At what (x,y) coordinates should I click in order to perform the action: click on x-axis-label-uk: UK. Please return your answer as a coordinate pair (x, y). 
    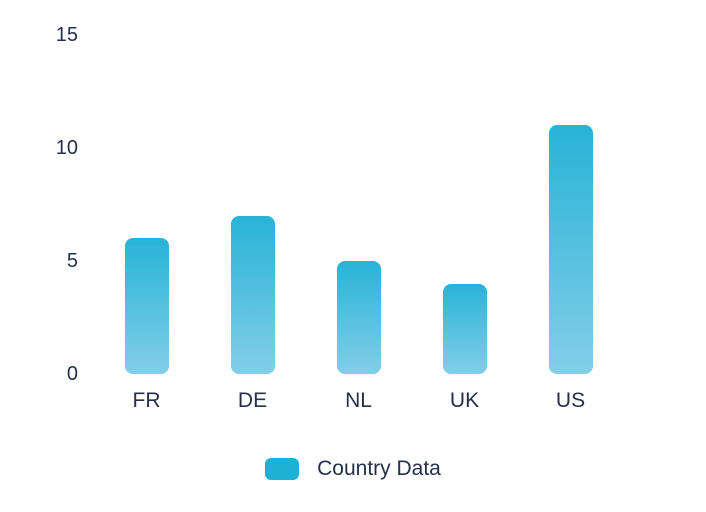
    Looking at the image, I should click on (464, 400).